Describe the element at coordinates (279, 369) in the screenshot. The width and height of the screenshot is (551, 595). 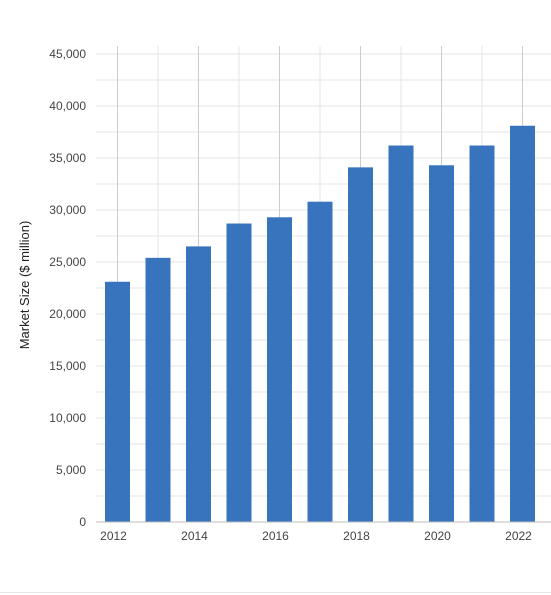
I see `bar-2016` at that location.